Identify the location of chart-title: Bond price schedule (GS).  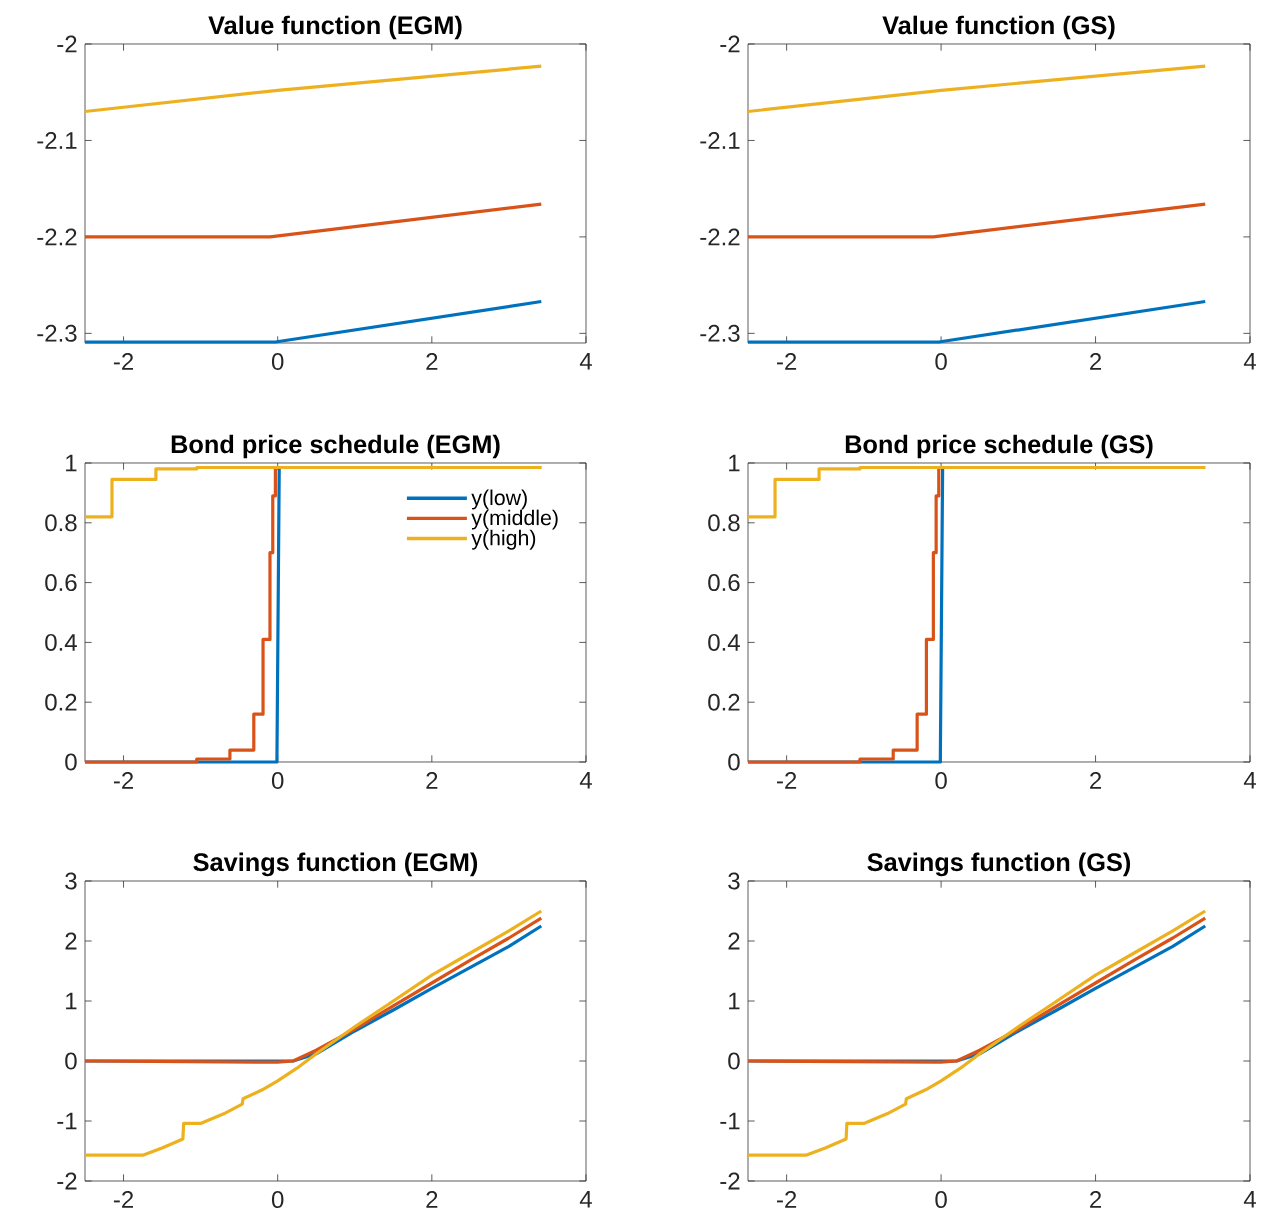
(999, 446).